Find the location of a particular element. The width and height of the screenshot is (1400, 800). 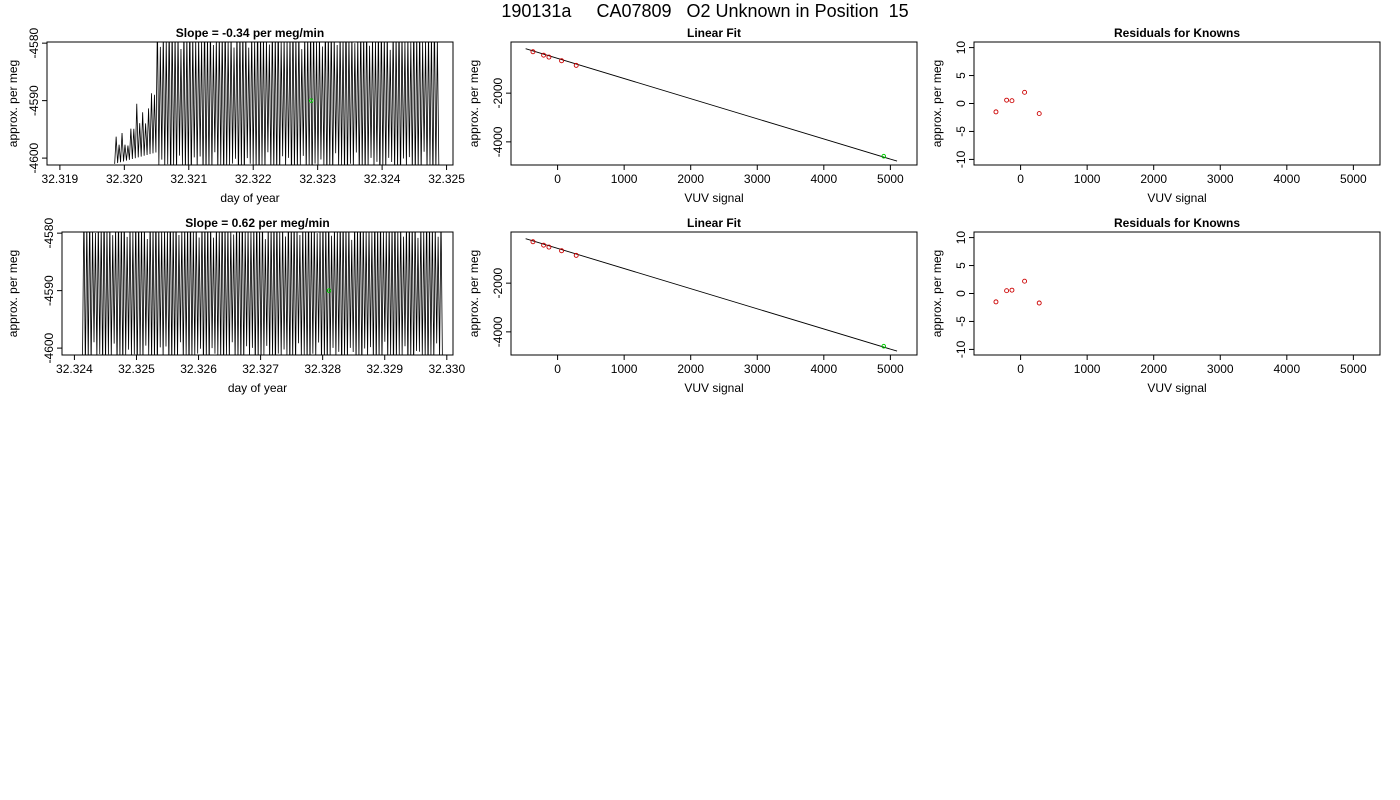

x-tick-label: 32.325 is located at coordinates (446, 179).